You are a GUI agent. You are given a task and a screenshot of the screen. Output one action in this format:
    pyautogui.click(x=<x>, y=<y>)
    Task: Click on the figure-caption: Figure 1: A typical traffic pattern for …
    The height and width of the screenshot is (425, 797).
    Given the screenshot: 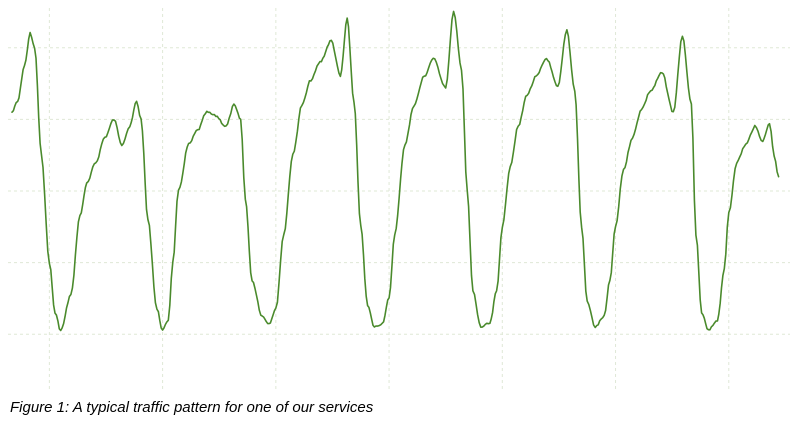 What is the action you would take?
    pyautogui.click(x=192, y=407)
    